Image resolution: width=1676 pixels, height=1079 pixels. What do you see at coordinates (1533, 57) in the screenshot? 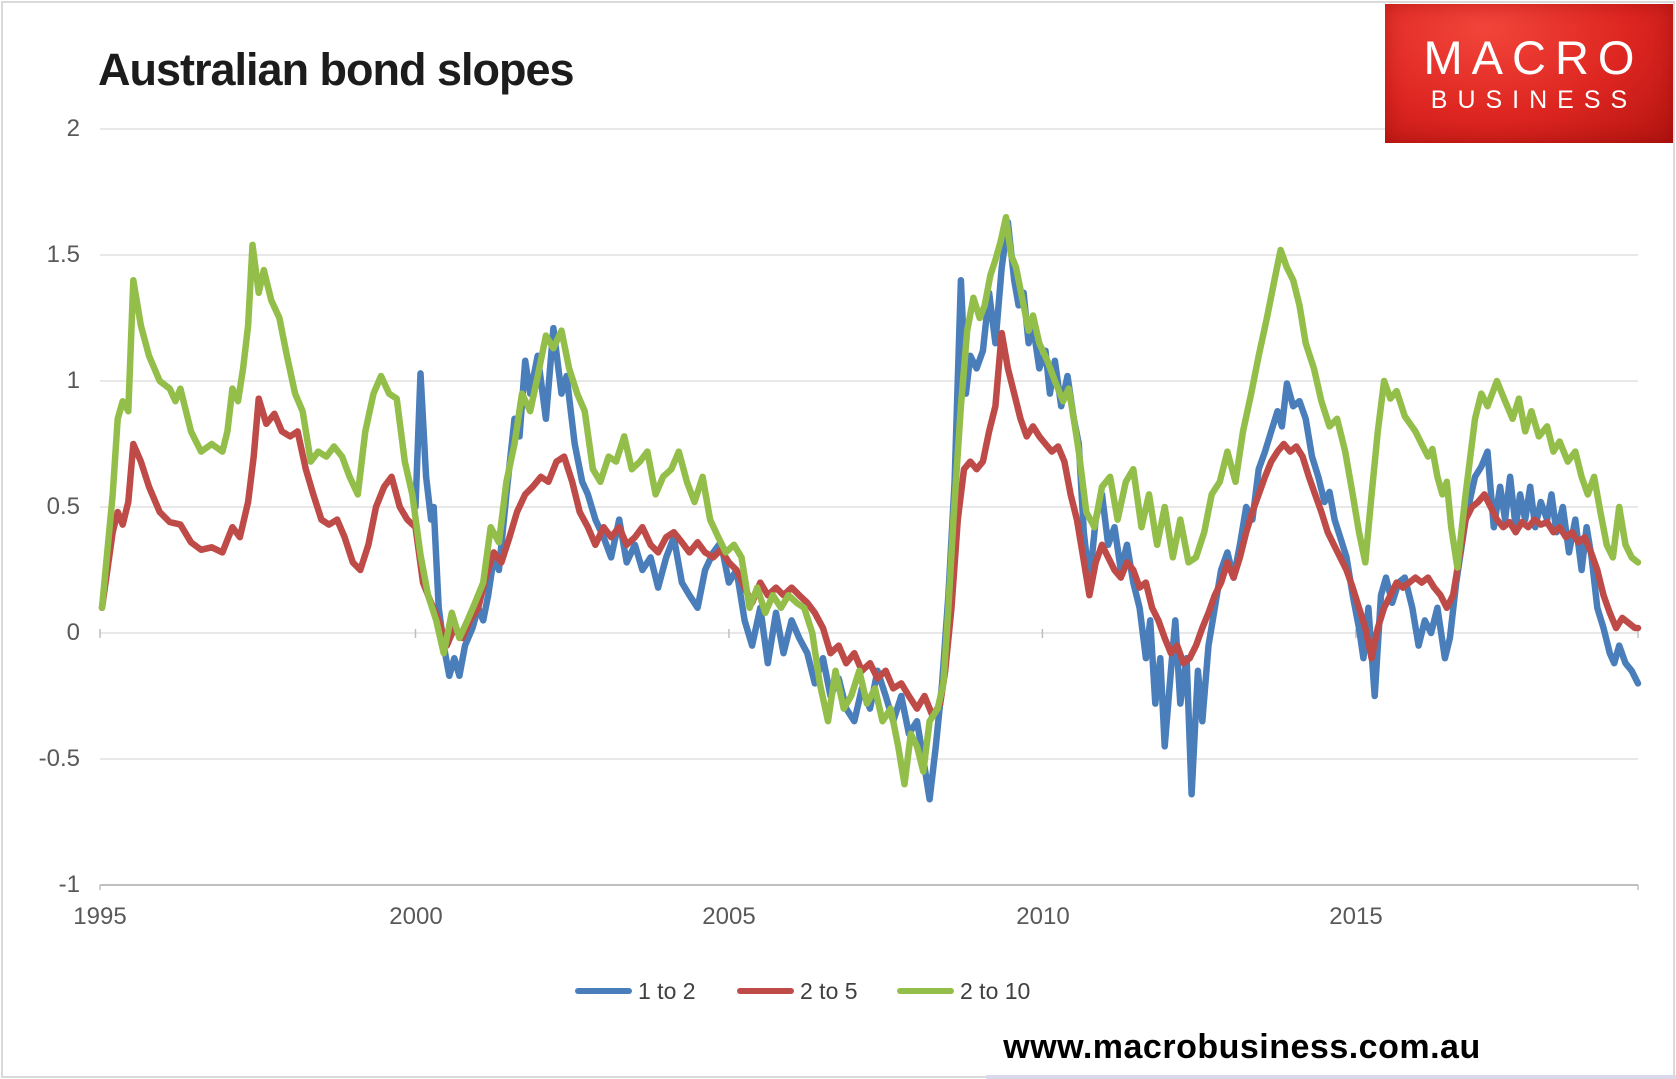
I see `logo-text-macro: MACRO` at bounding box center [1533, 57].